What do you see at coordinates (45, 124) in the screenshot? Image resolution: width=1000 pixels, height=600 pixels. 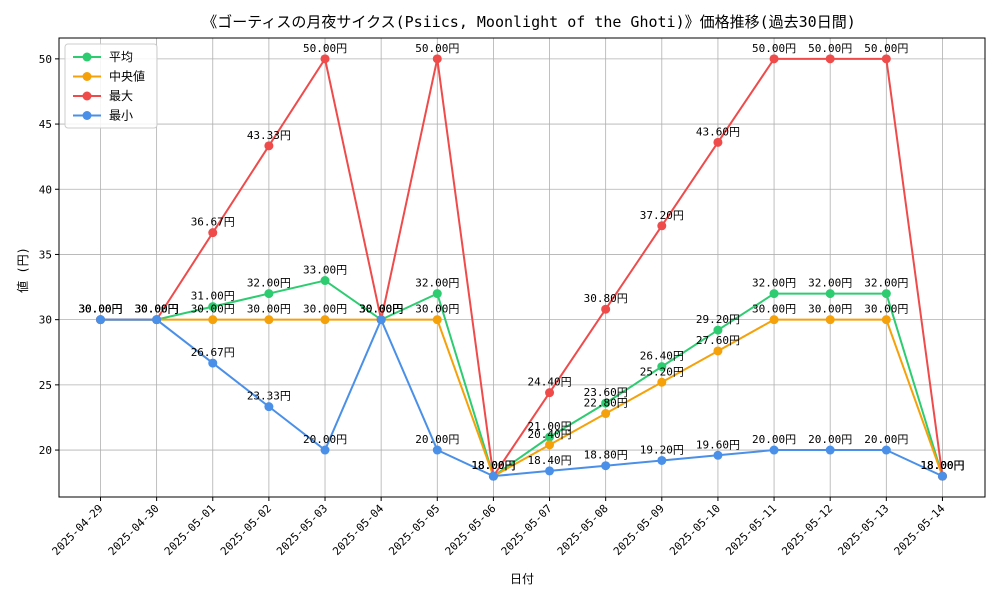 I see `y-tick-label: 45` at bounding box center [45, 124].